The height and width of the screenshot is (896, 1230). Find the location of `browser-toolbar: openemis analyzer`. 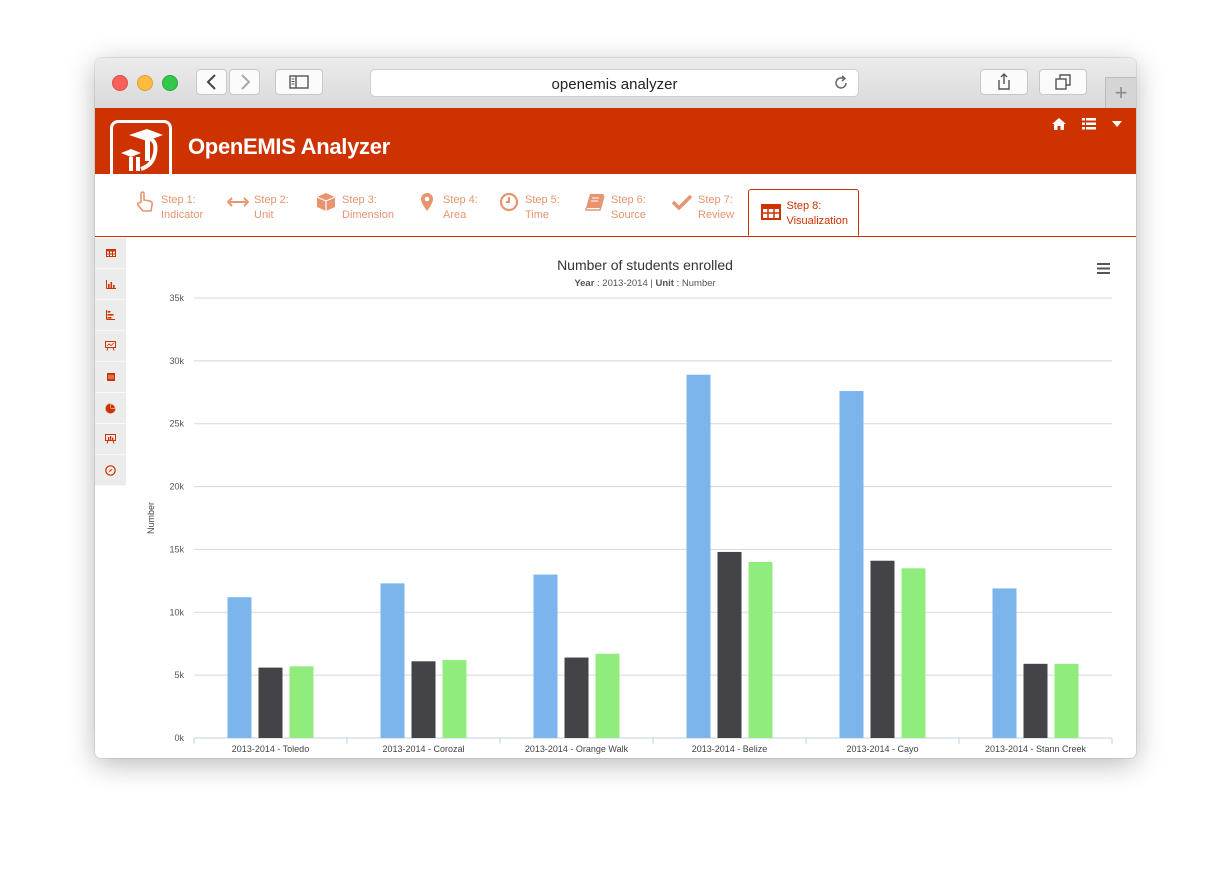

browser-toolbar: openemis analyzer is located at coordinates (615, 83).